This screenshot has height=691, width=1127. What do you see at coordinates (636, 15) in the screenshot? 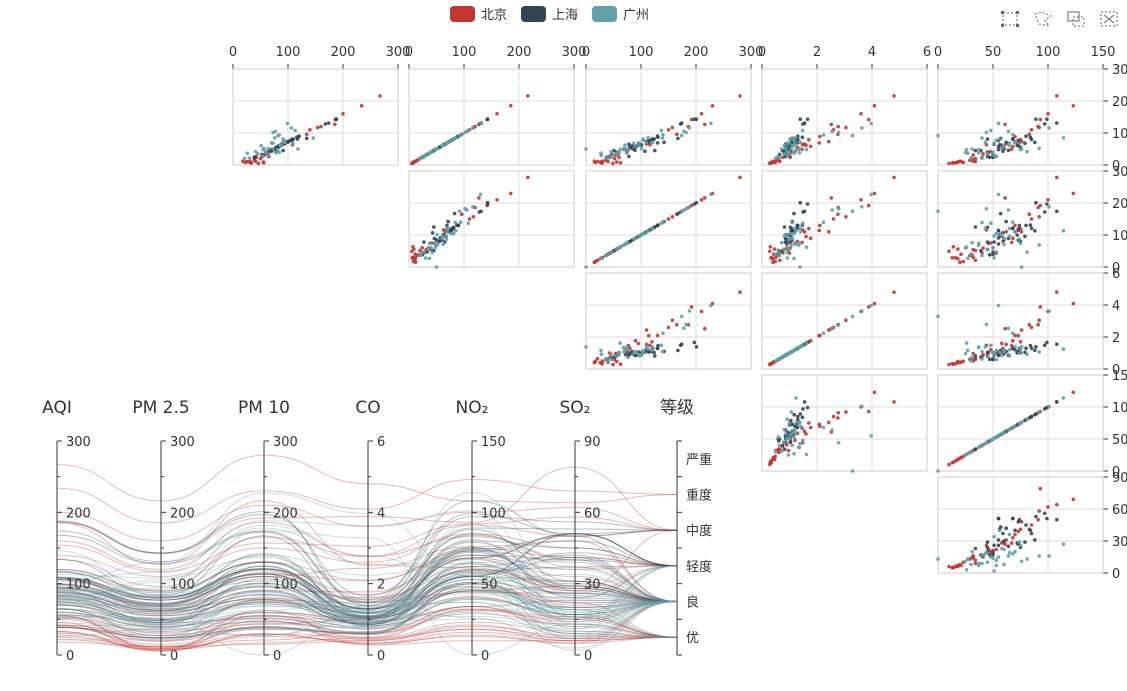
I see `legend-label: 广州` at bounding box center [636, 15].